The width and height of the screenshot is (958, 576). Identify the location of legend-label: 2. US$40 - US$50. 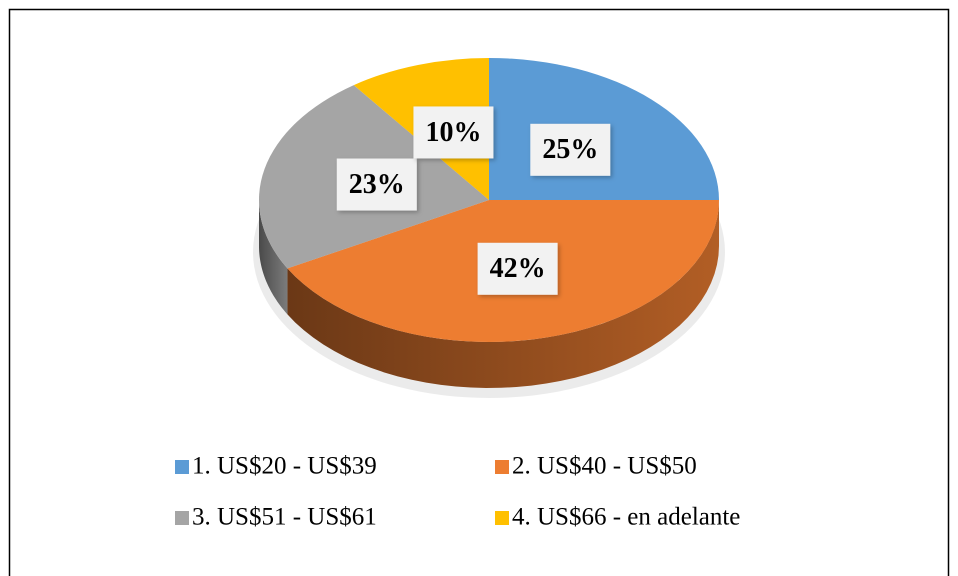
(604, 466).